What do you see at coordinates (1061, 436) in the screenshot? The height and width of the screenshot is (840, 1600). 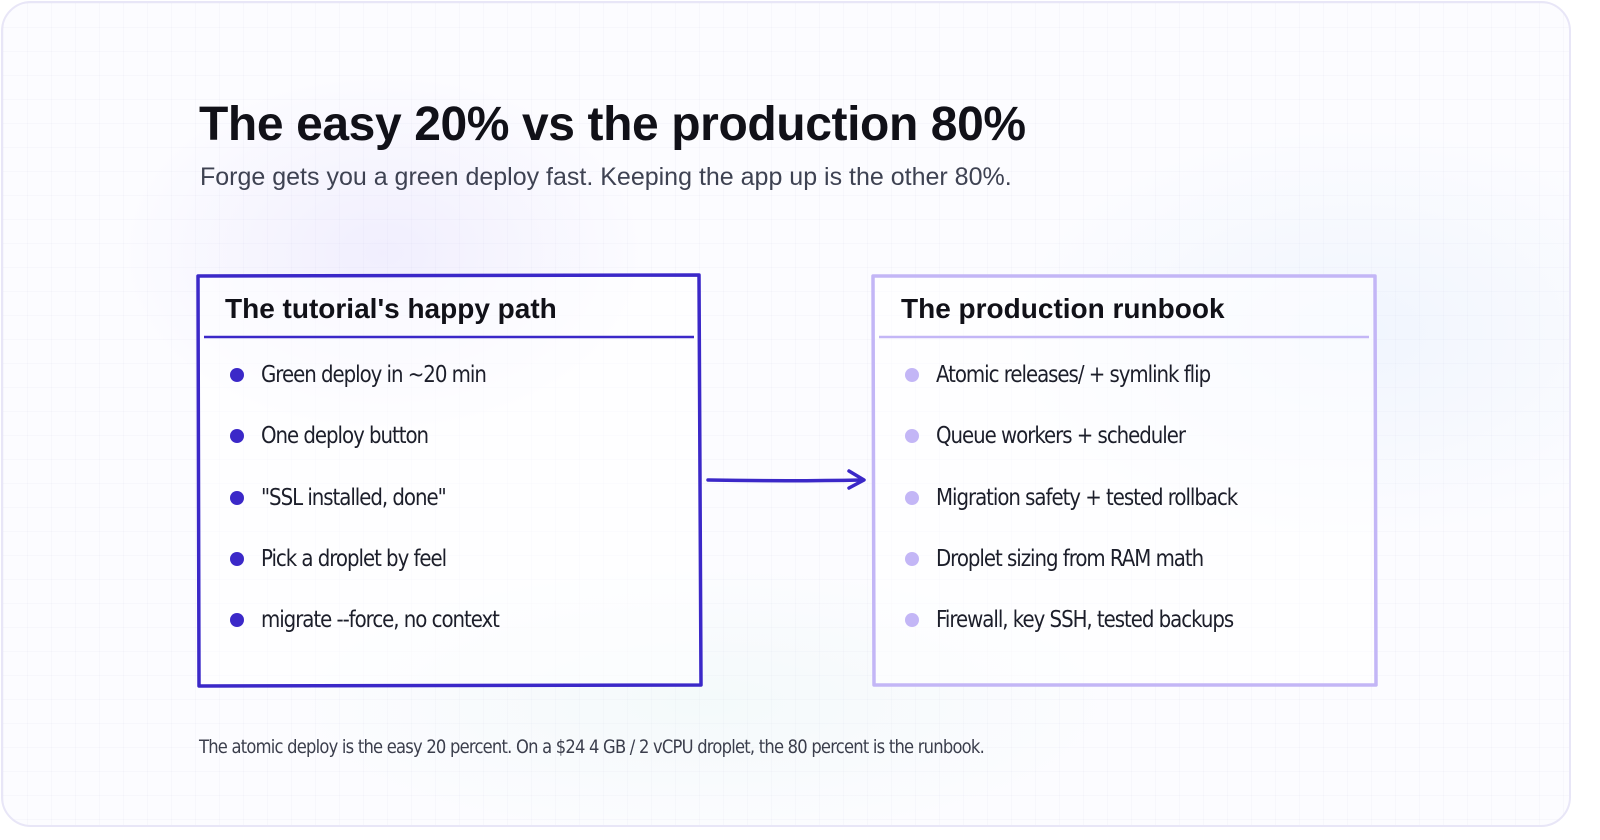 I see `production-runbook-item-text: Queue workers + scheduler` at bounding box center [1061, 436].